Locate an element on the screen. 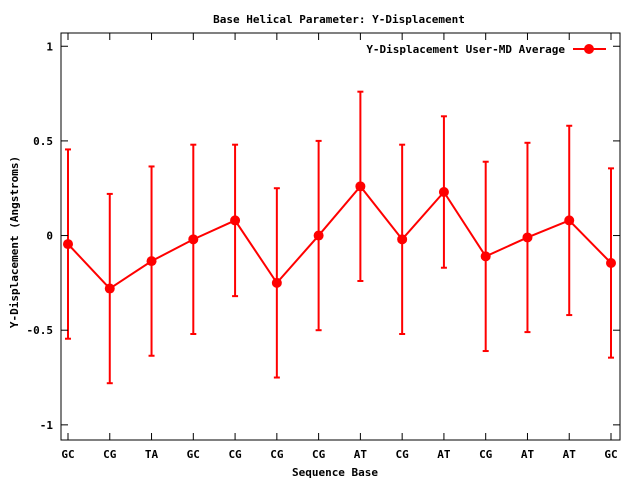 This screenshot has height=480, width=640. legend-marker-sample is located at coordinates (589, 49).